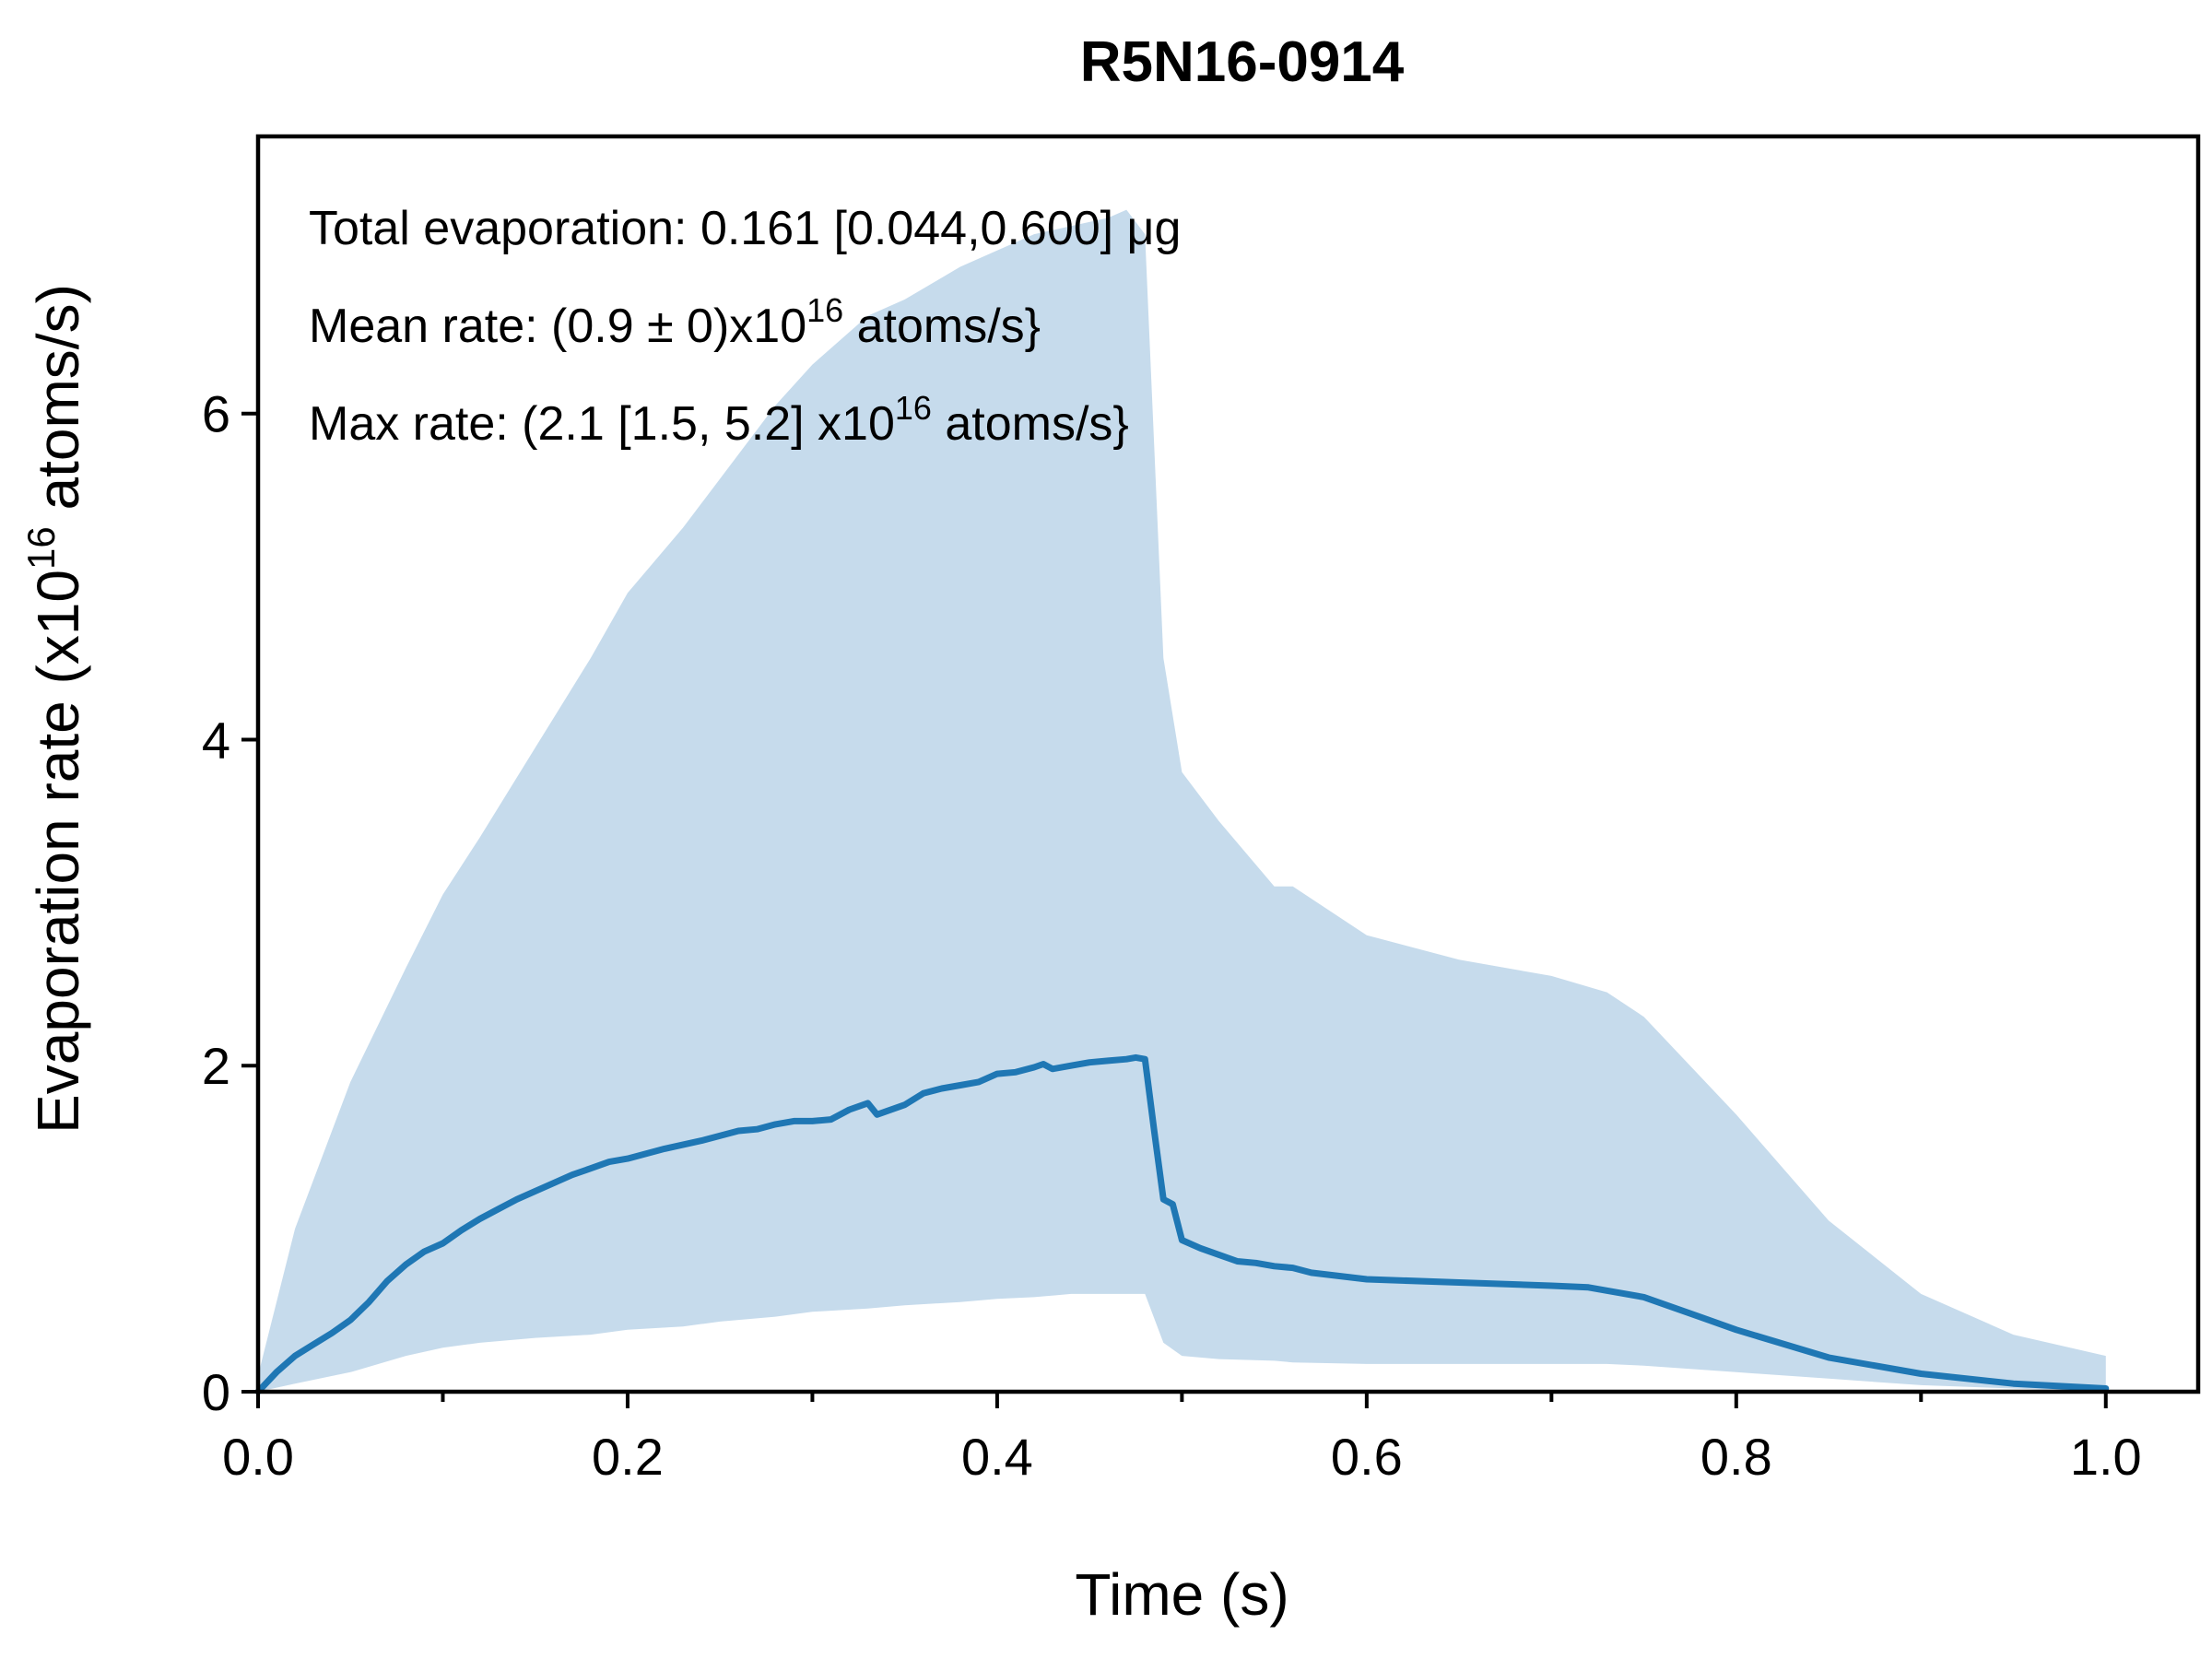 The height and width of the screenshot is (1659, 2212). I want to click on annotation-line-1: Mean rate: (0.9 ± 0)x1016 atoms/s}, so click(675, 322).